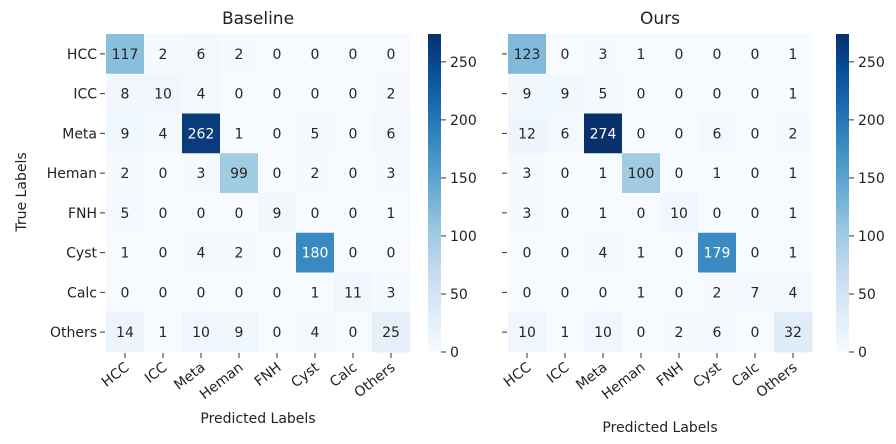  What do you see at coordinates (565, 134) in the screenshot?
I see `cell-value-label: 6` at bounding box center [565, 134].